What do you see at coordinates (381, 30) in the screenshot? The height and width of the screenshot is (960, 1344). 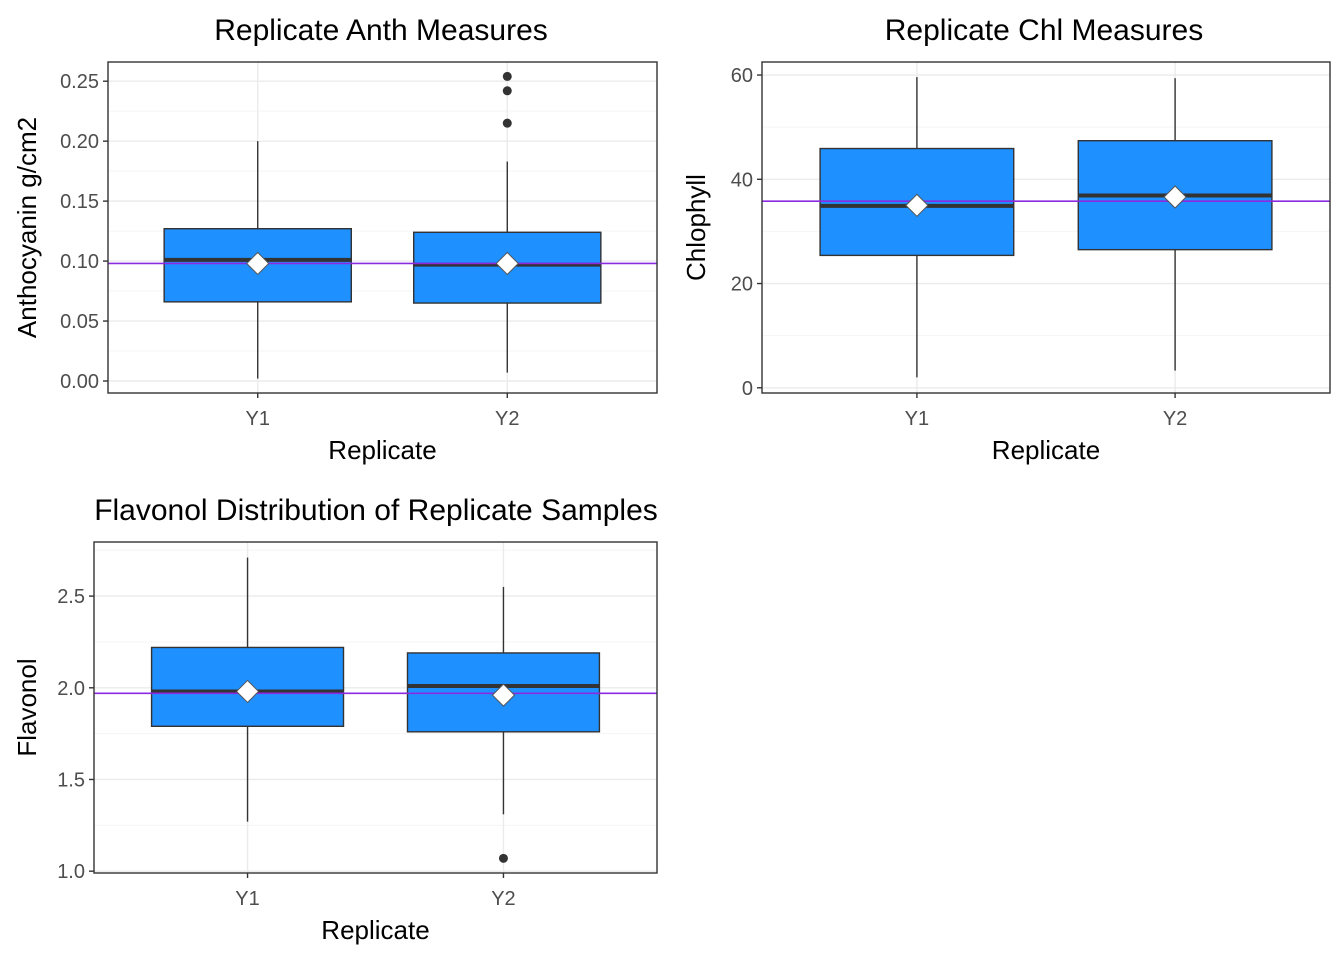 I see `chart-title: Replicate Anth Measures` at bounding box center [381, 30].